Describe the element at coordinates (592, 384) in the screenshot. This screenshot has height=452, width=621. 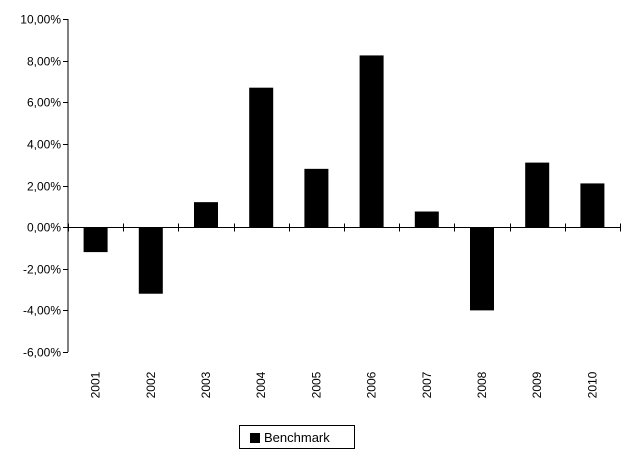
I see `x-tick-label: 2010` at that location.